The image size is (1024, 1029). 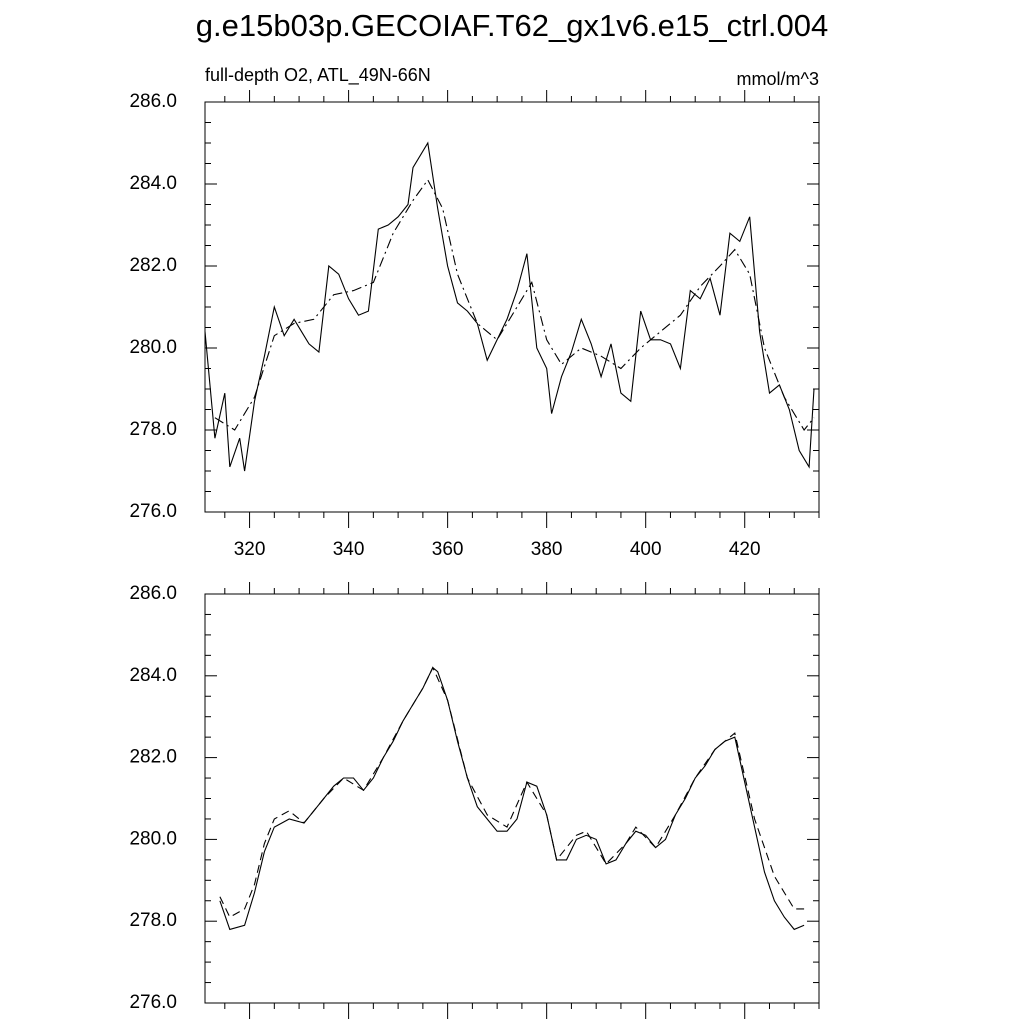 I want to click on x-tick-label: 380, so click(x=547, y=549).